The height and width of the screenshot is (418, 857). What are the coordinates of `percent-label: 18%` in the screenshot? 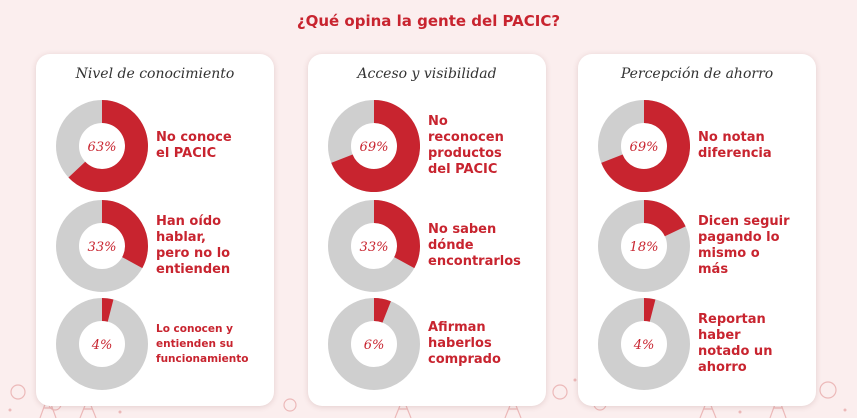 It's located at (644, 247).